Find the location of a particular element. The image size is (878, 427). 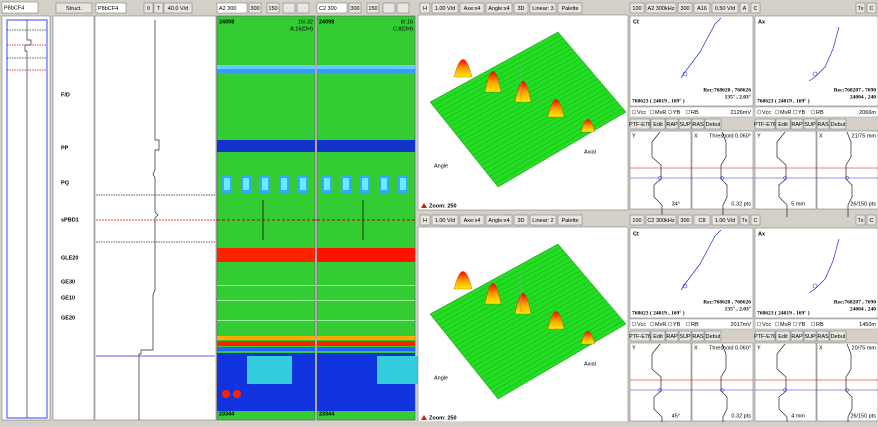

radio-label: Vcc is located at coordinates (641, 325).